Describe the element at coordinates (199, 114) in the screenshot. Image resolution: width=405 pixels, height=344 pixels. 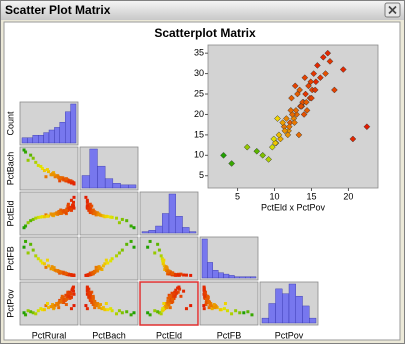
I see `y-tick-label: 20` at that location.